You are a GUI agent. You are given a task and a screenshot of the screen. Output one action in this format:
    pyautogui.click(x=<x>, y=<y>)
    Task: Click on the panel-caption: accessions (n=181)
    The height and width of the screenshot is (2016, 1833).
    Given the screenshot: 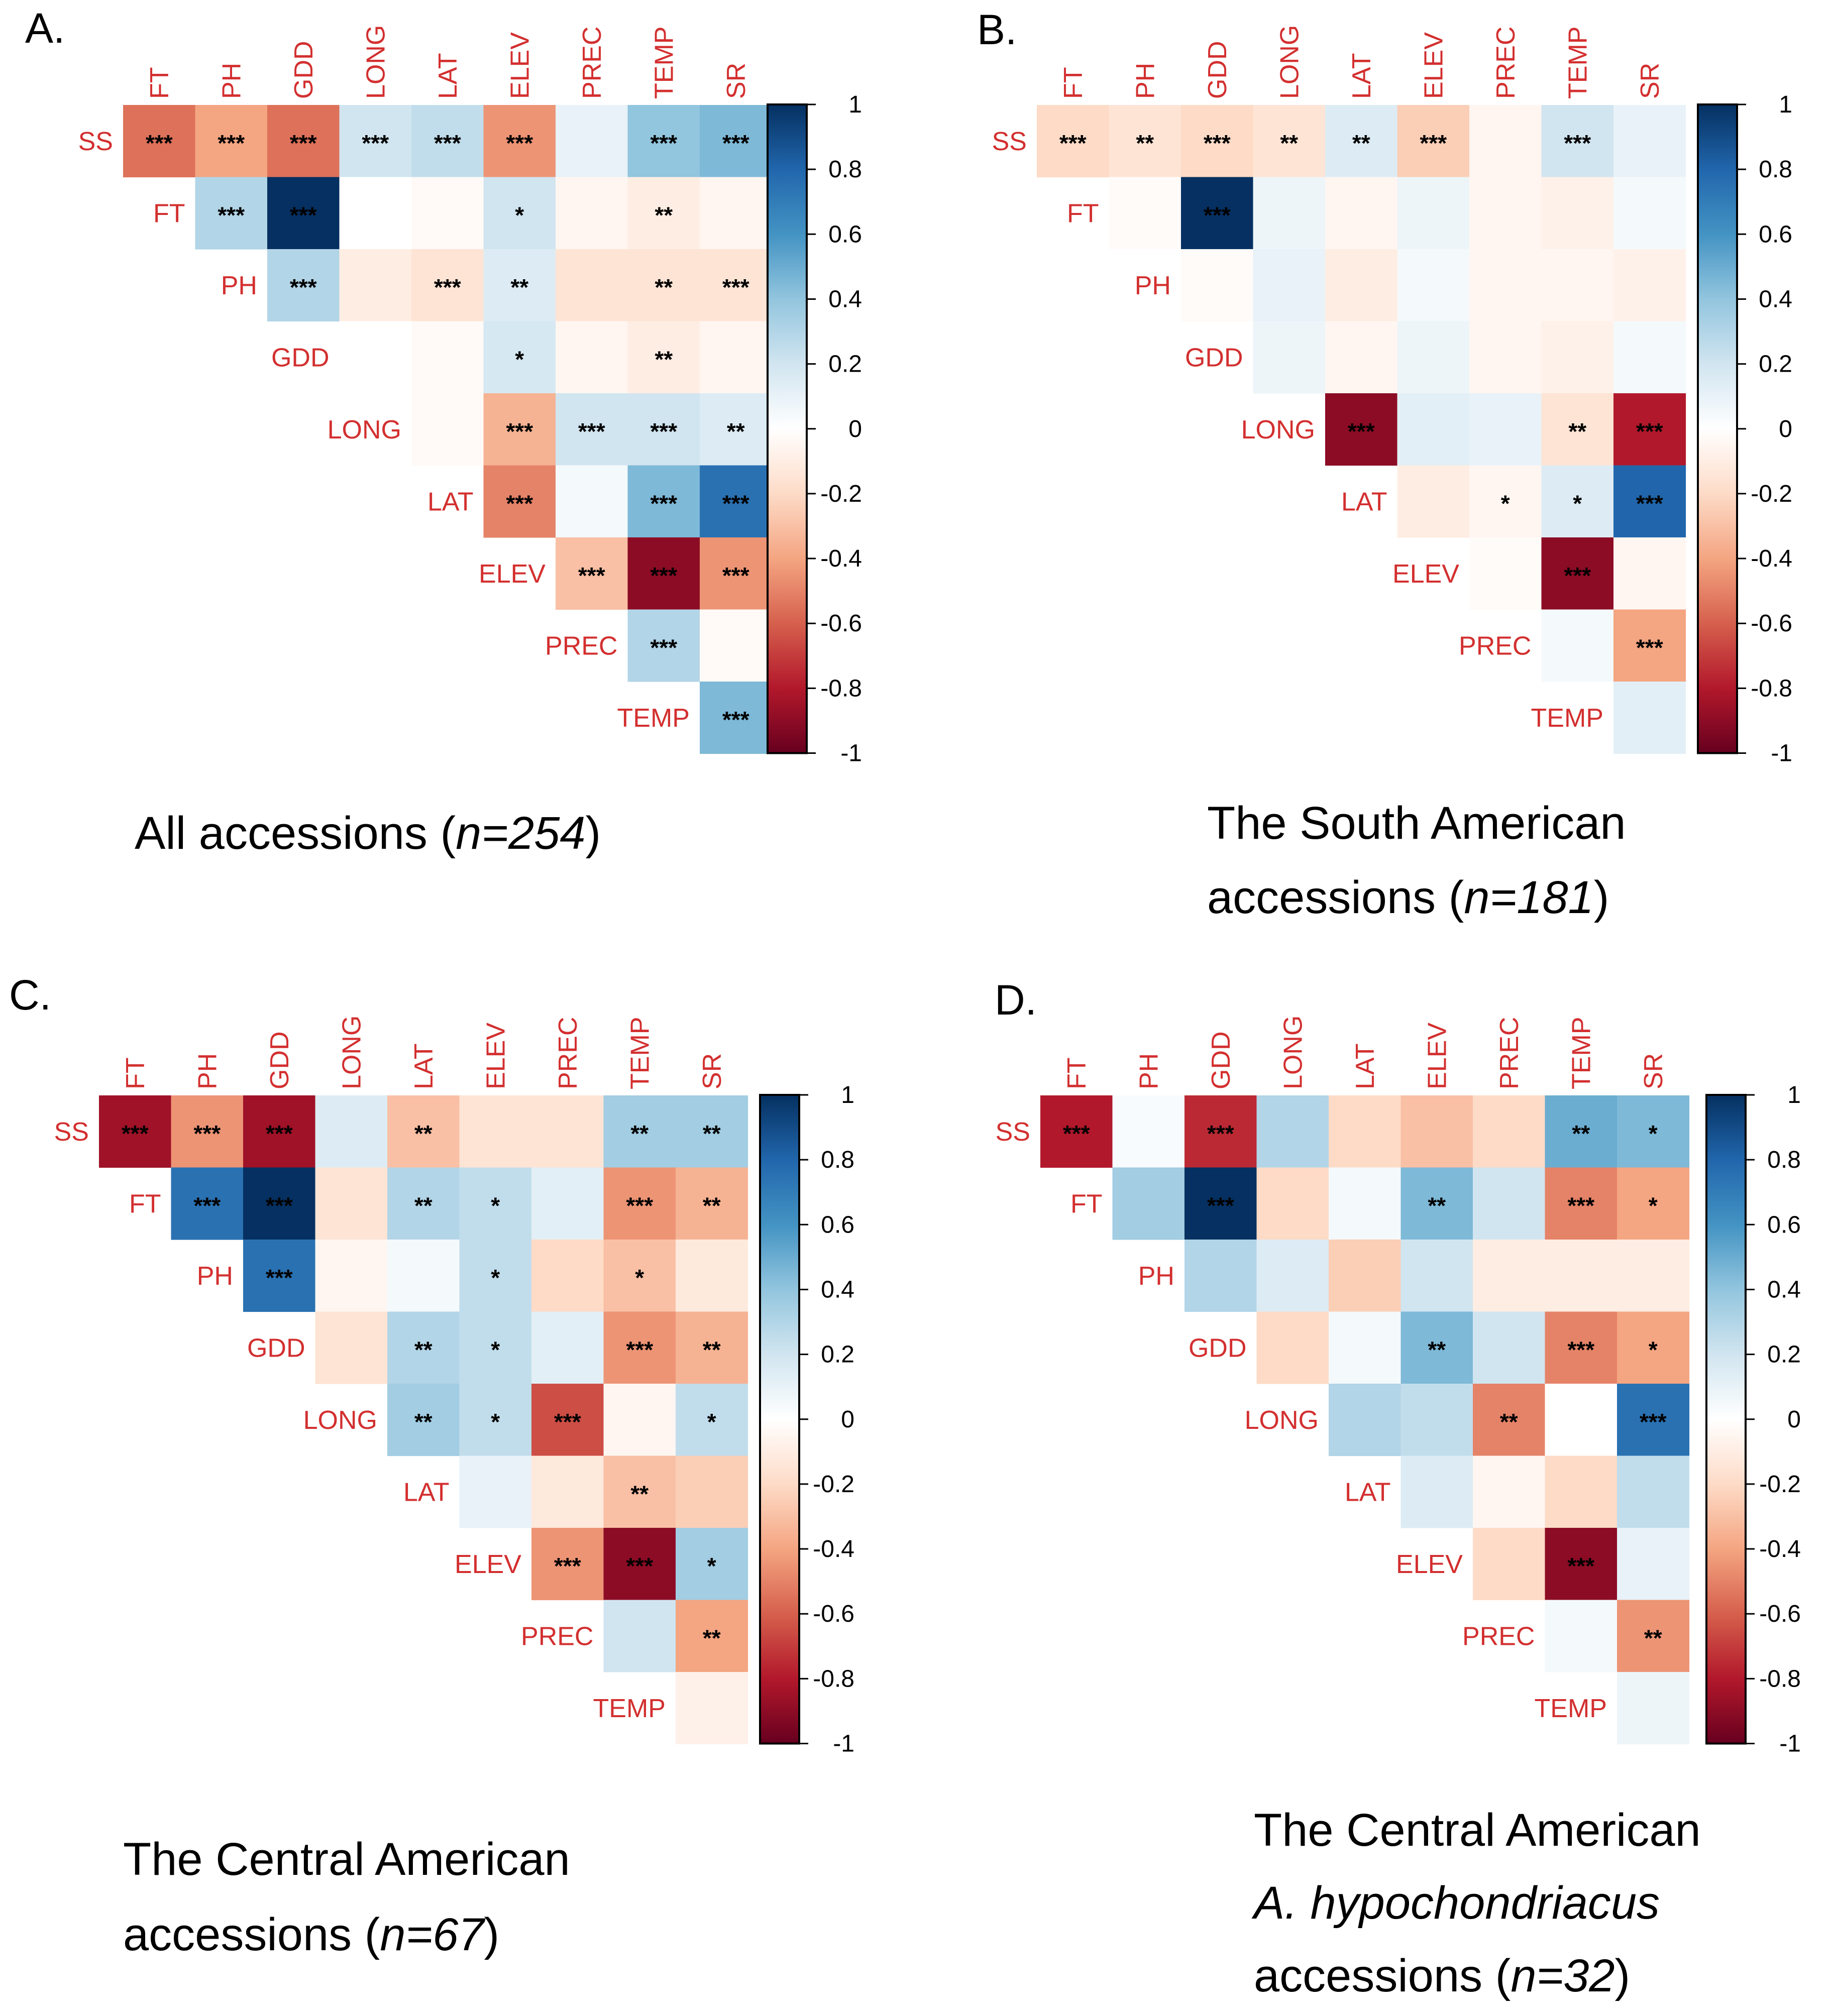 What is the action you would take?
    pyautogui.click(x=1408, y=897)
    